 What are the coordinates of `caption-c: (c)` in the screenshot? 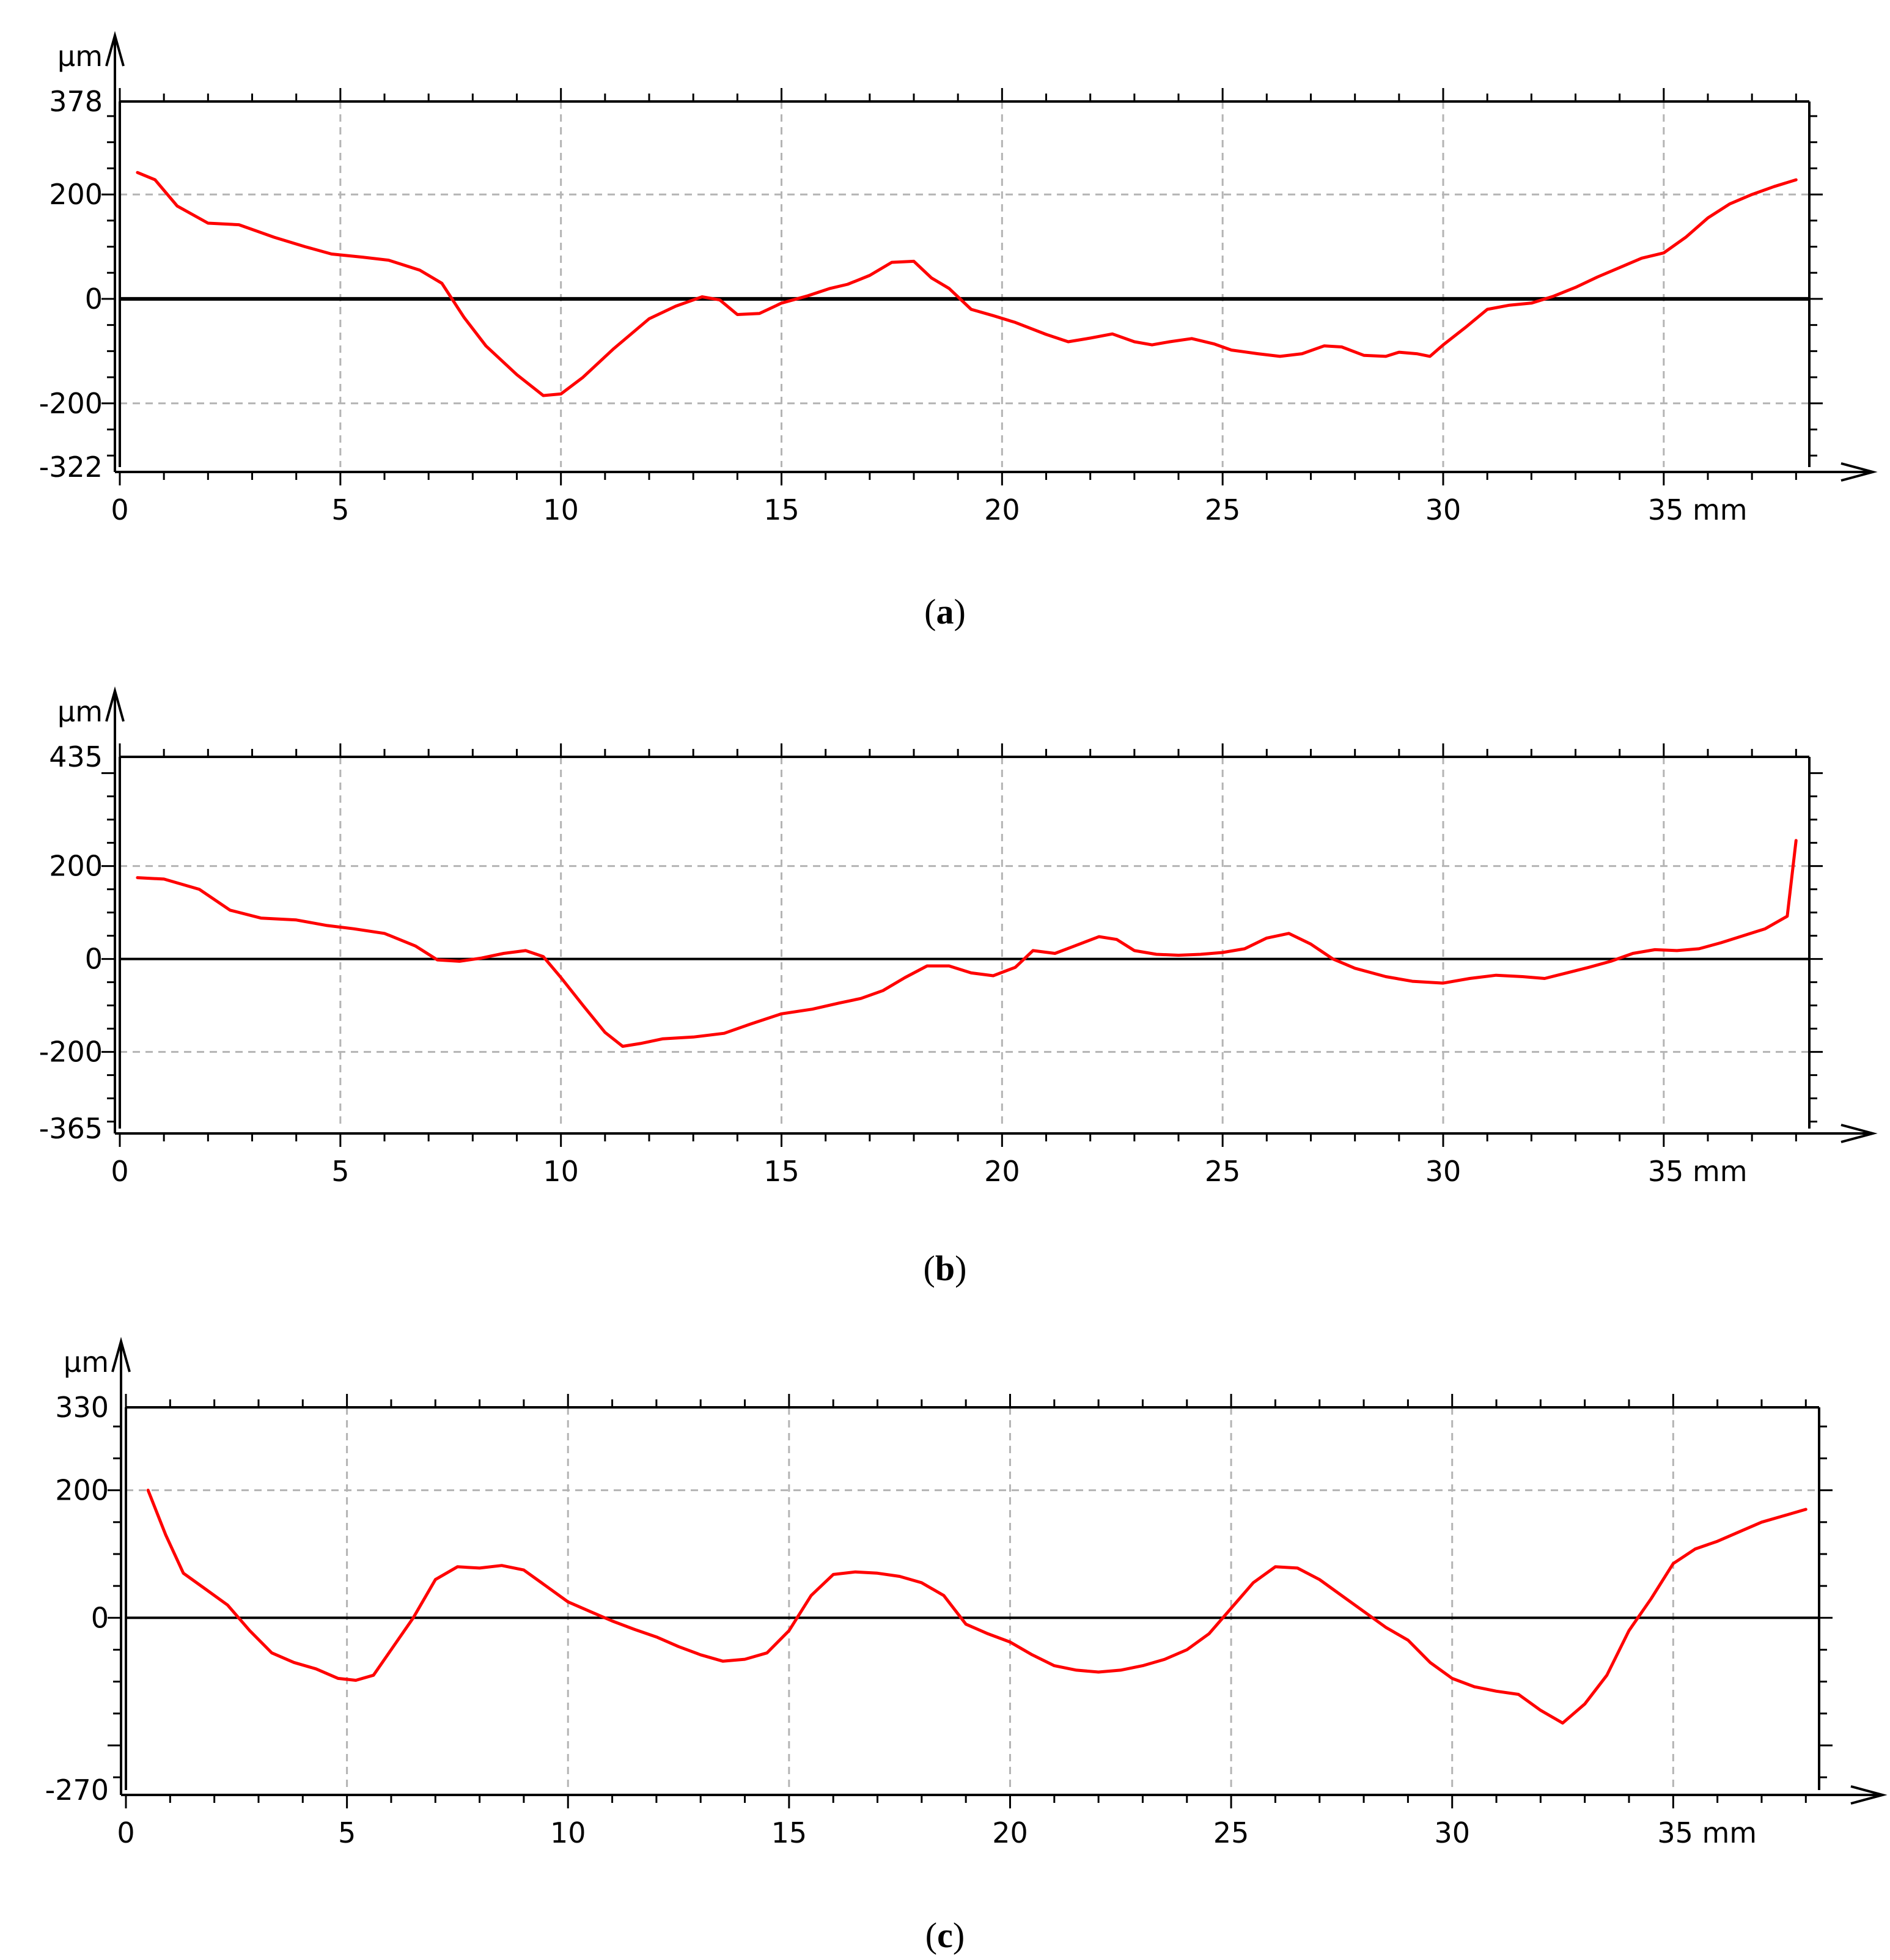 It's located at (945, 1935).